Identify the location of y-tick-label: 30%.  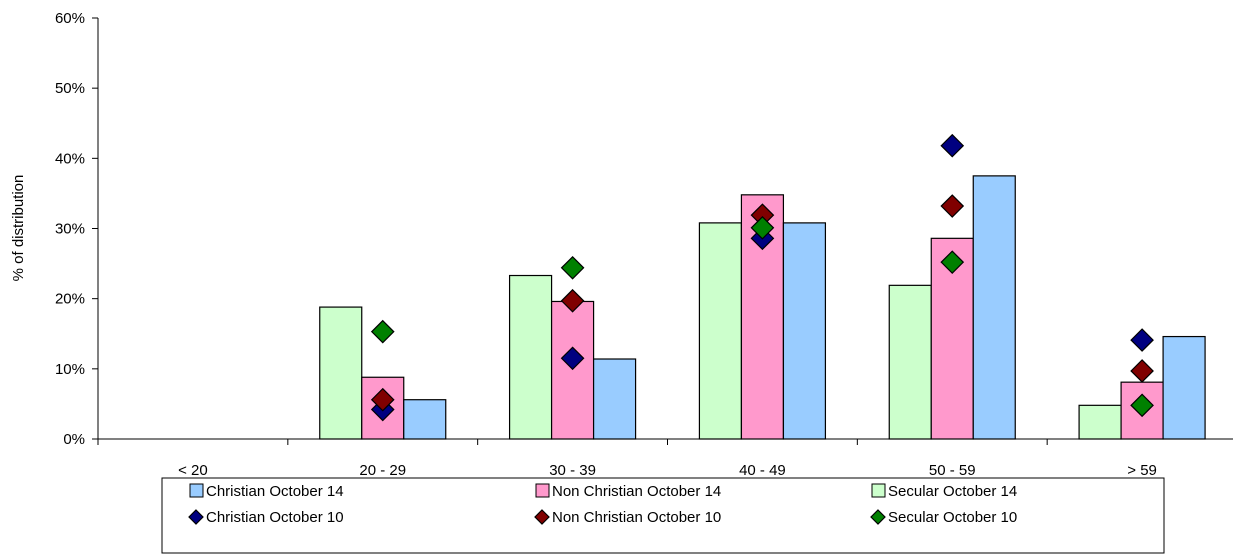
(70, 229).